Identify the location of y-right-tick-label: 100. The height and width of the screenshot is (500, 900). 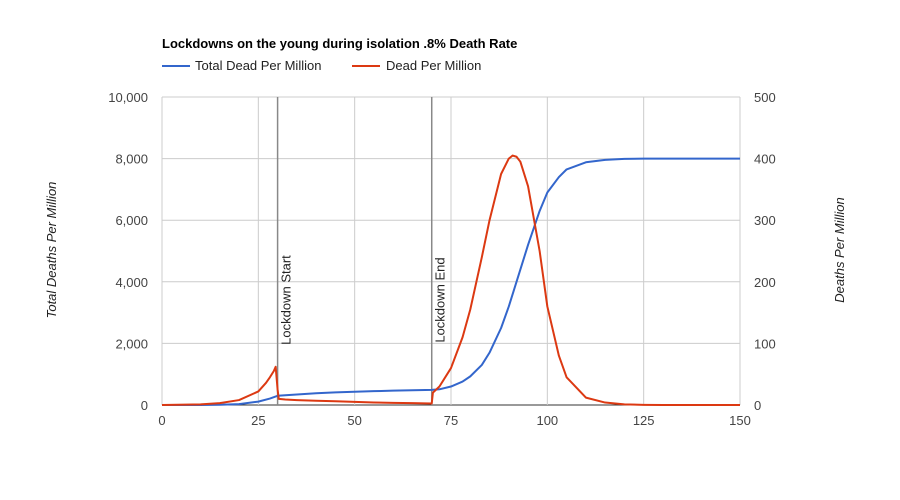
(765, 343).